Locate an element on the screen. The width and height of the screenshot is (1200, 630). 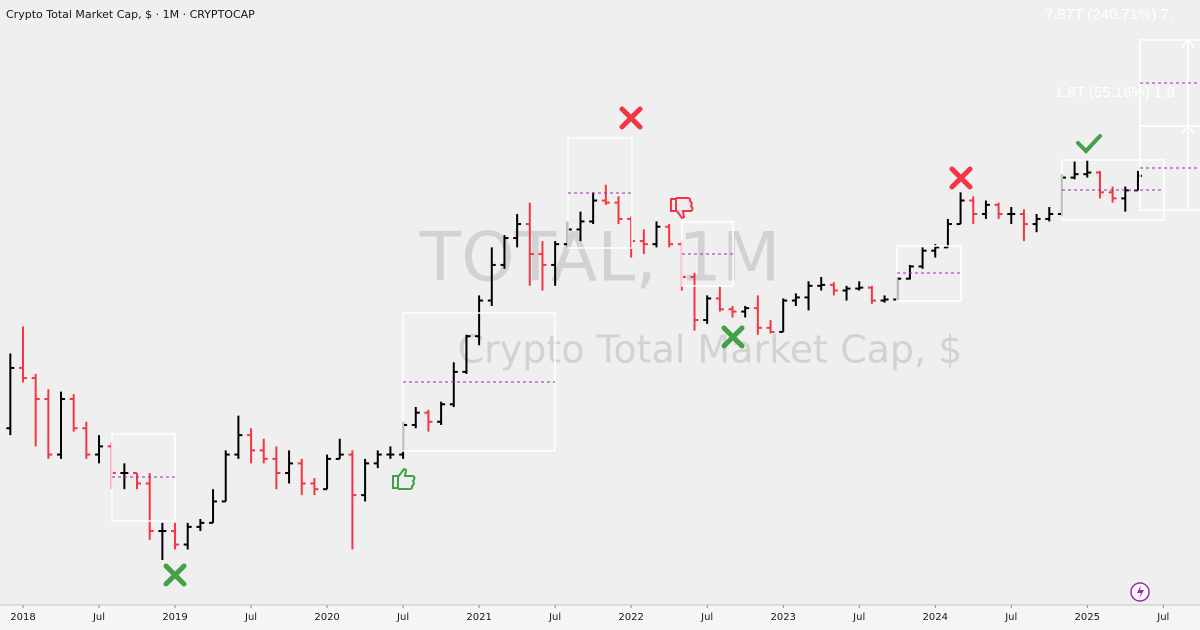
watermark: TOTAL, 1M is located at coordinates (600, 258).